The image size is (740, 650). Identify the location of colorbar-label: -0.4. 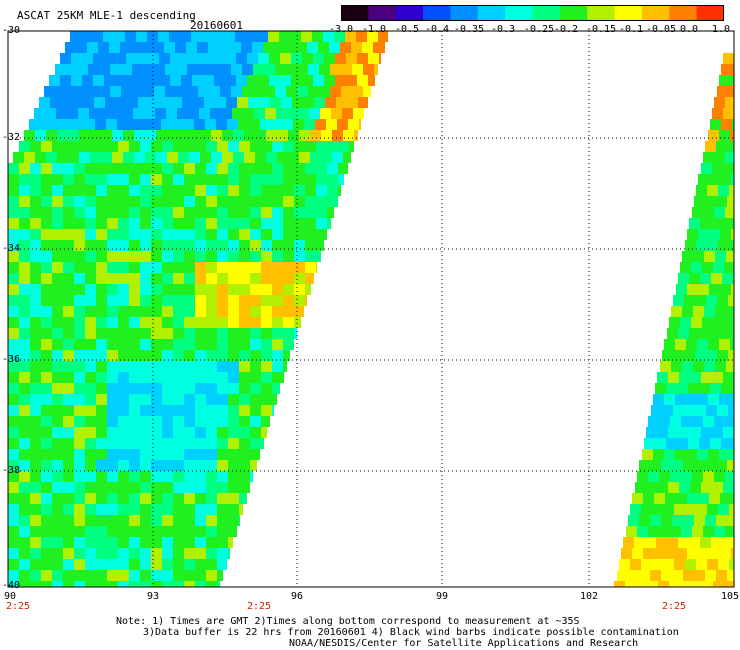
(437, 29).